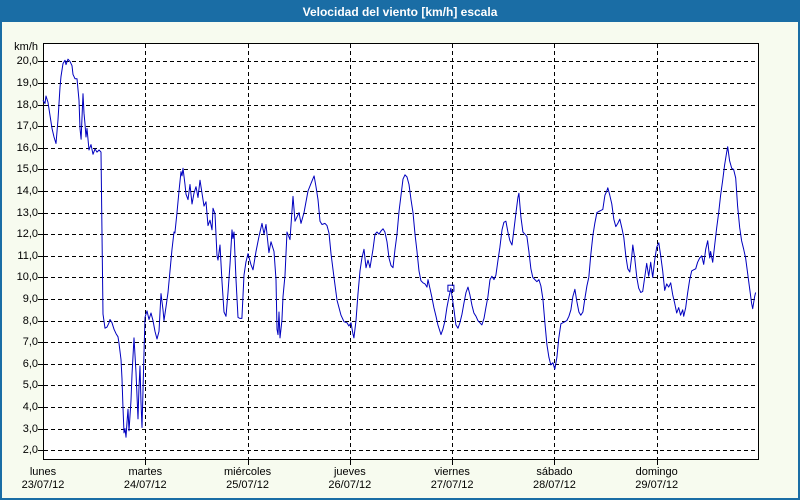 The image size is (800, 500). What do you see at coordinates (145, 485) in the screenshot?
I see `date-label: 24/07/12` at bounding box center [145, 485].